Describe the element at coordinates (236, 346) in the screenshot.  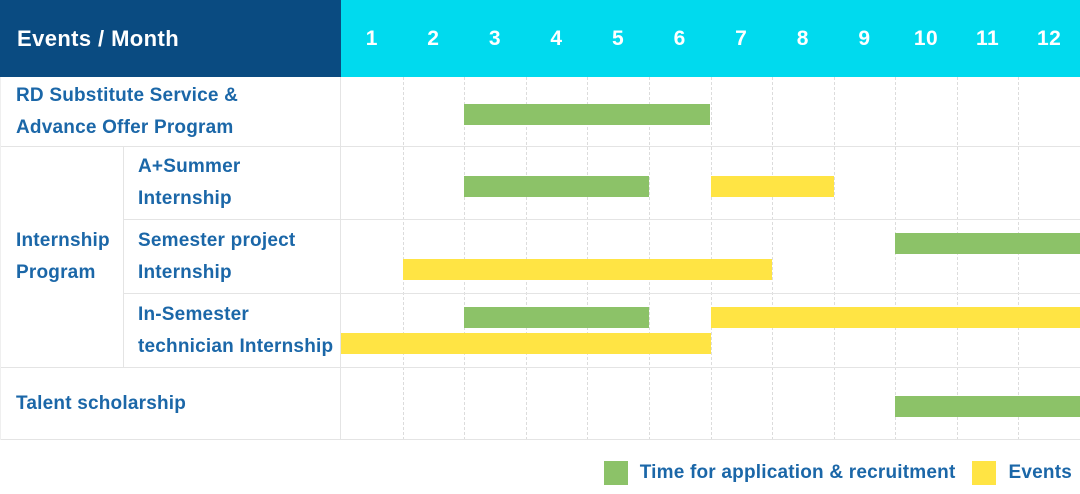
I see `row-label-line: technician Internship` at that location.